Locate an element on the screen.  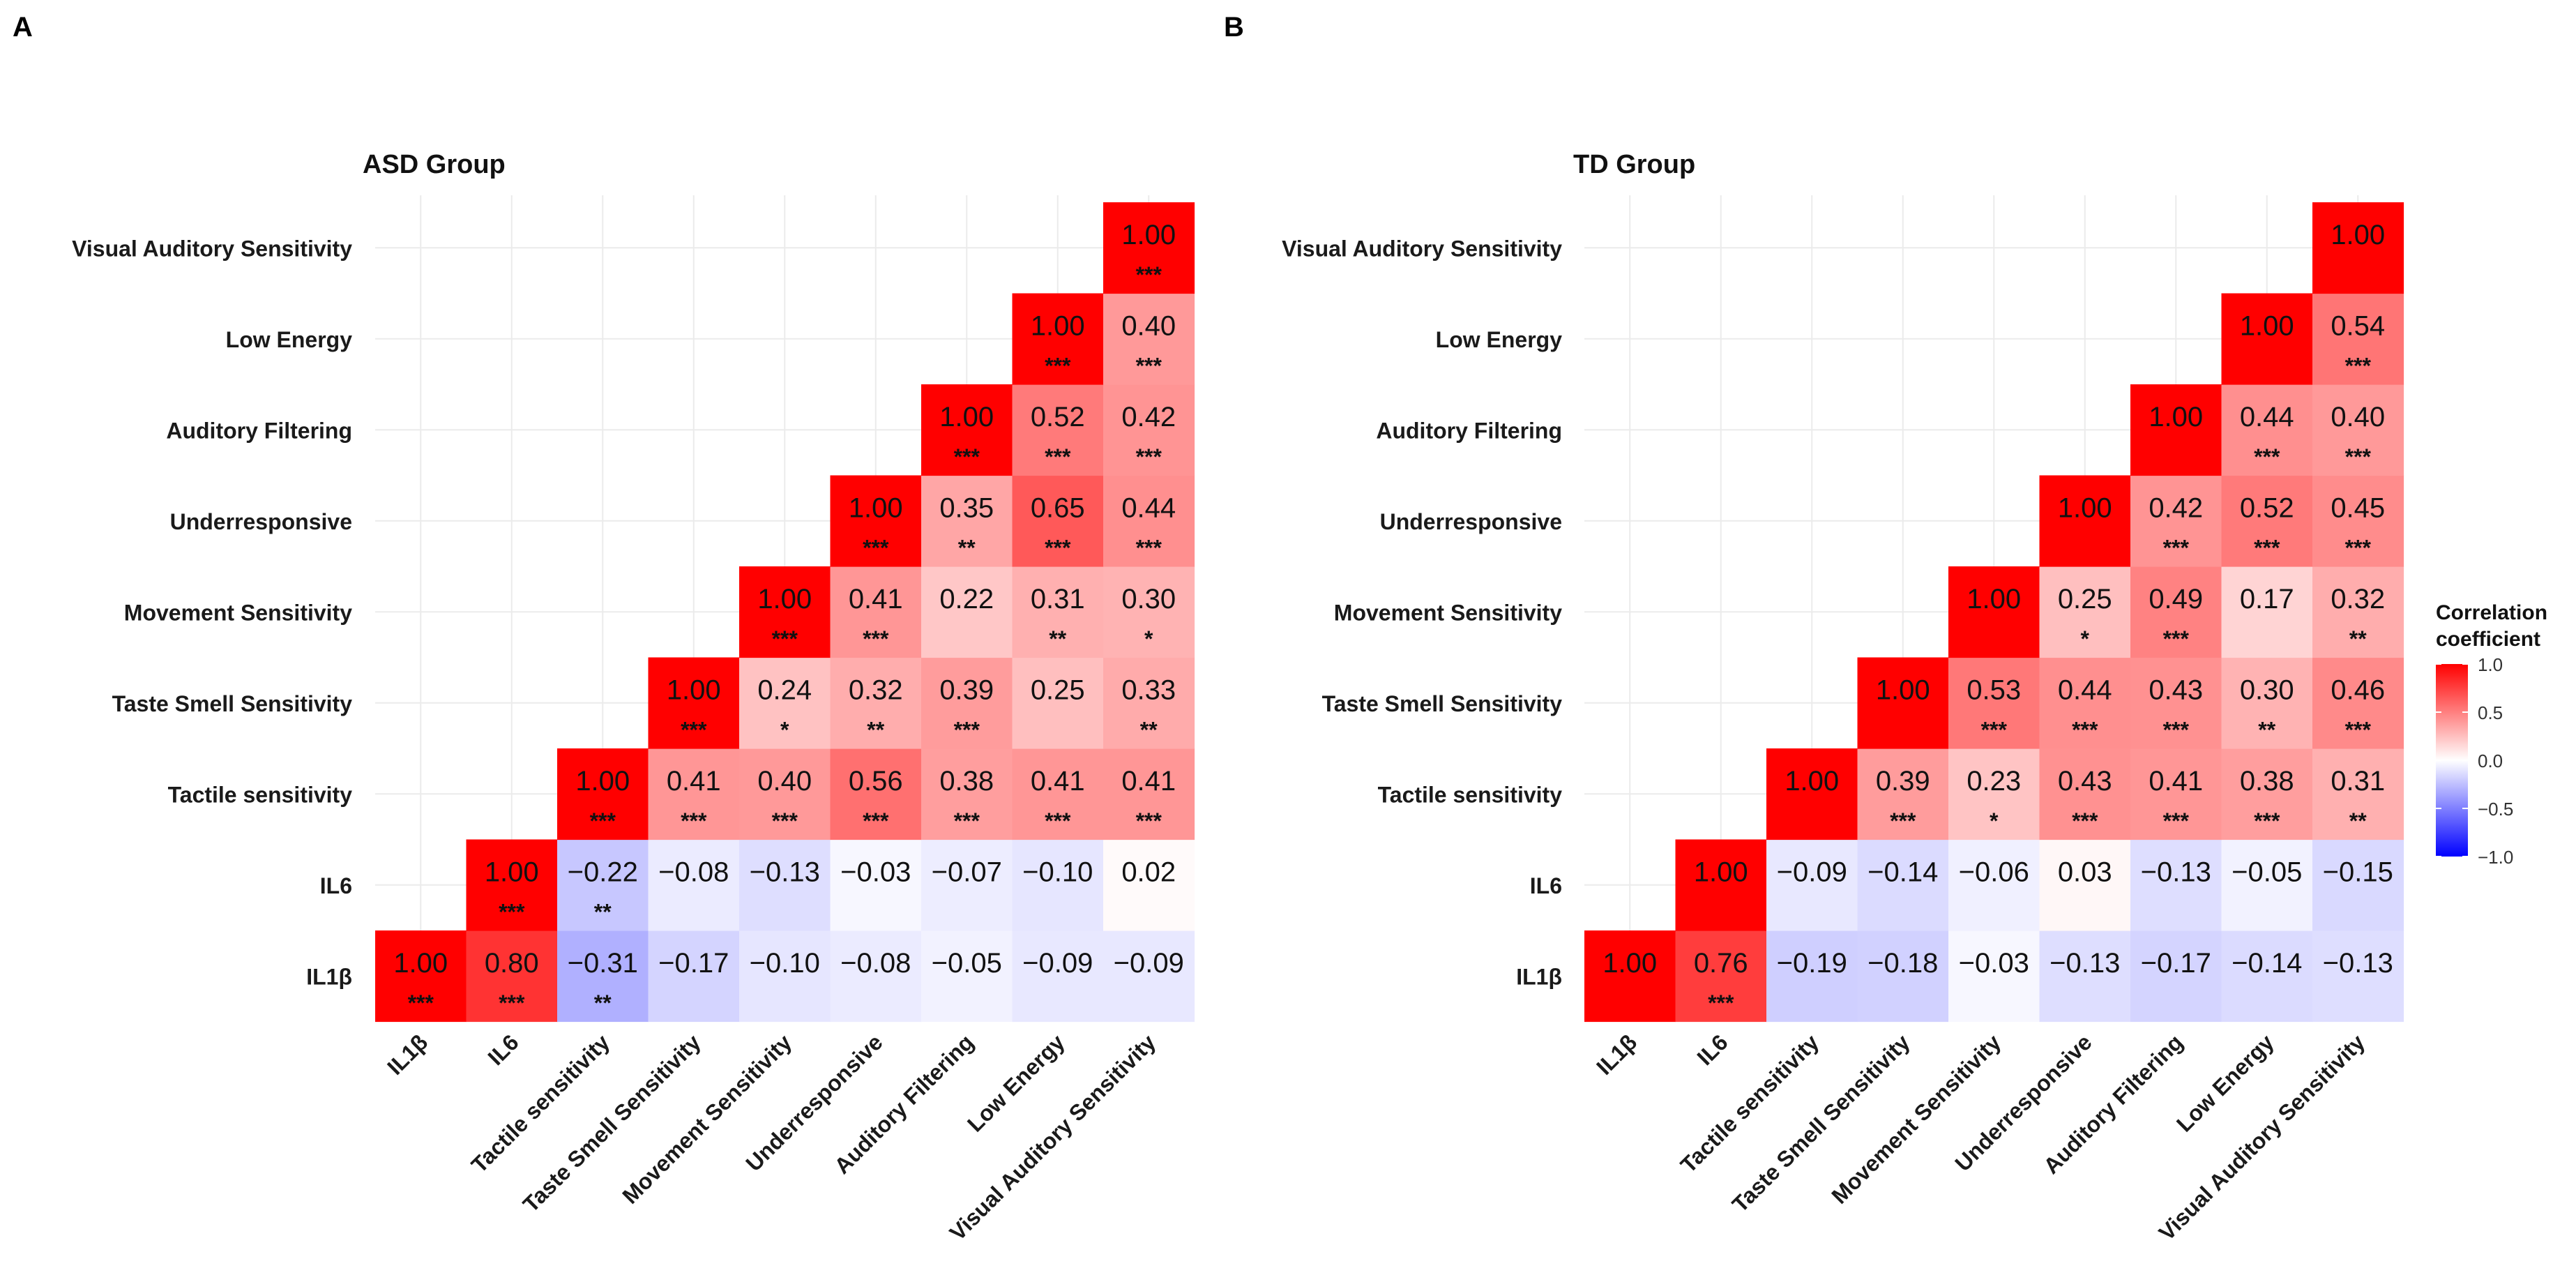
legend-tick-label: 0.0 is located at coordinates (2490, 761).